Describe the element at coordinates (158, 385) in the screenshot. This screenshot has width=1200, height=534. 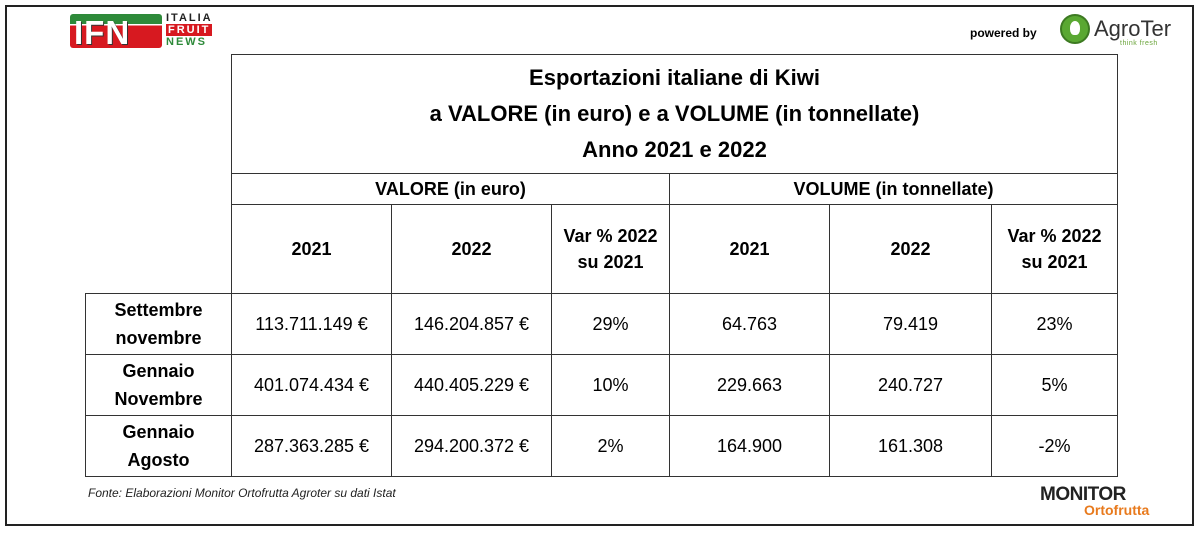
I see `row-header: Gennaio Novembre` at that location.